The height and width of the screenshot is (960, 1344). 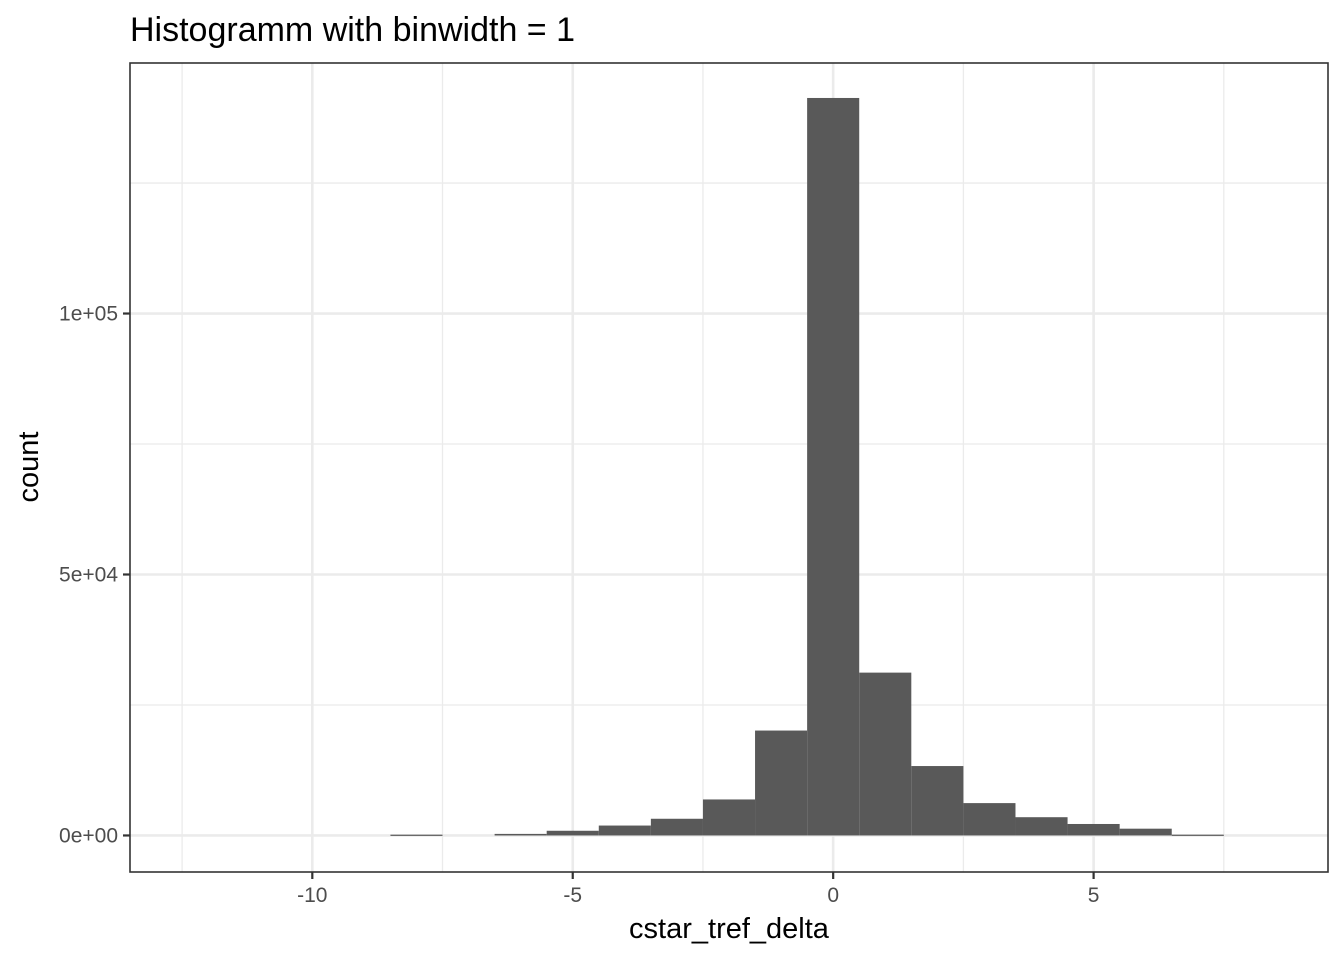 What do you see at coordinates (729, 929) in the screenshot?
I see `x-axis-title: cstar_tref_delta` at bounding box center [729, 929].